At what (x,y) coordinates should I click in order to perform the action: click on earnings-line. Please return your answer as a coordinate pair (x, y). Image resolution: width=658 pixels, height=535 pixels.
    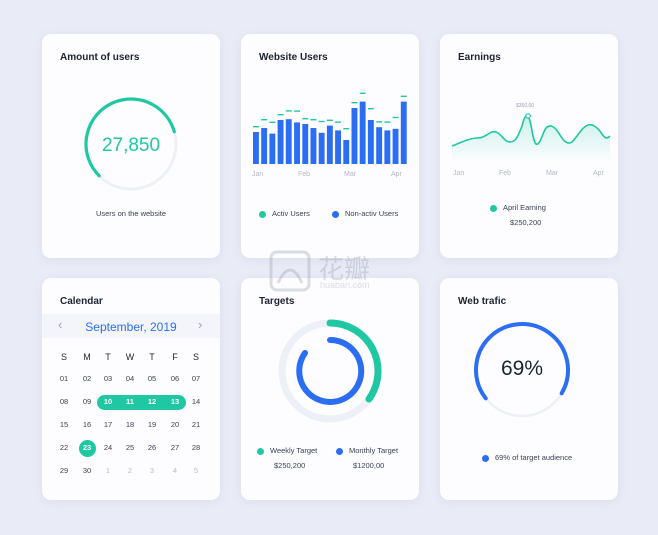
    Looking at the image, I should click on (531, 130).